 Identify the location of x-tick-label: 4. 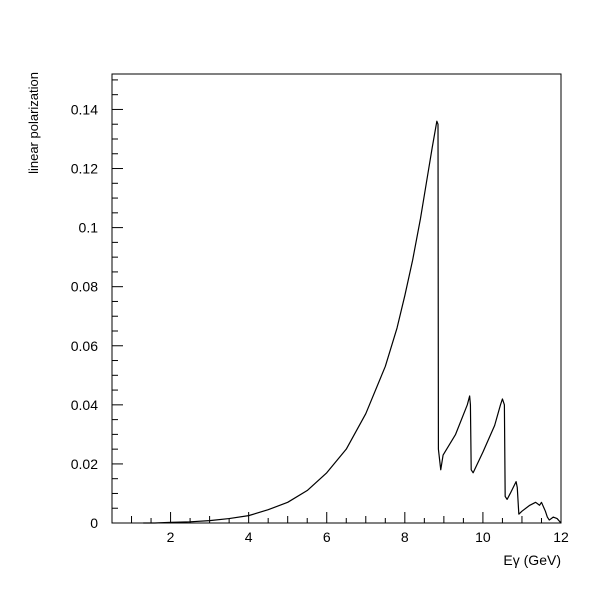
(249, 537).